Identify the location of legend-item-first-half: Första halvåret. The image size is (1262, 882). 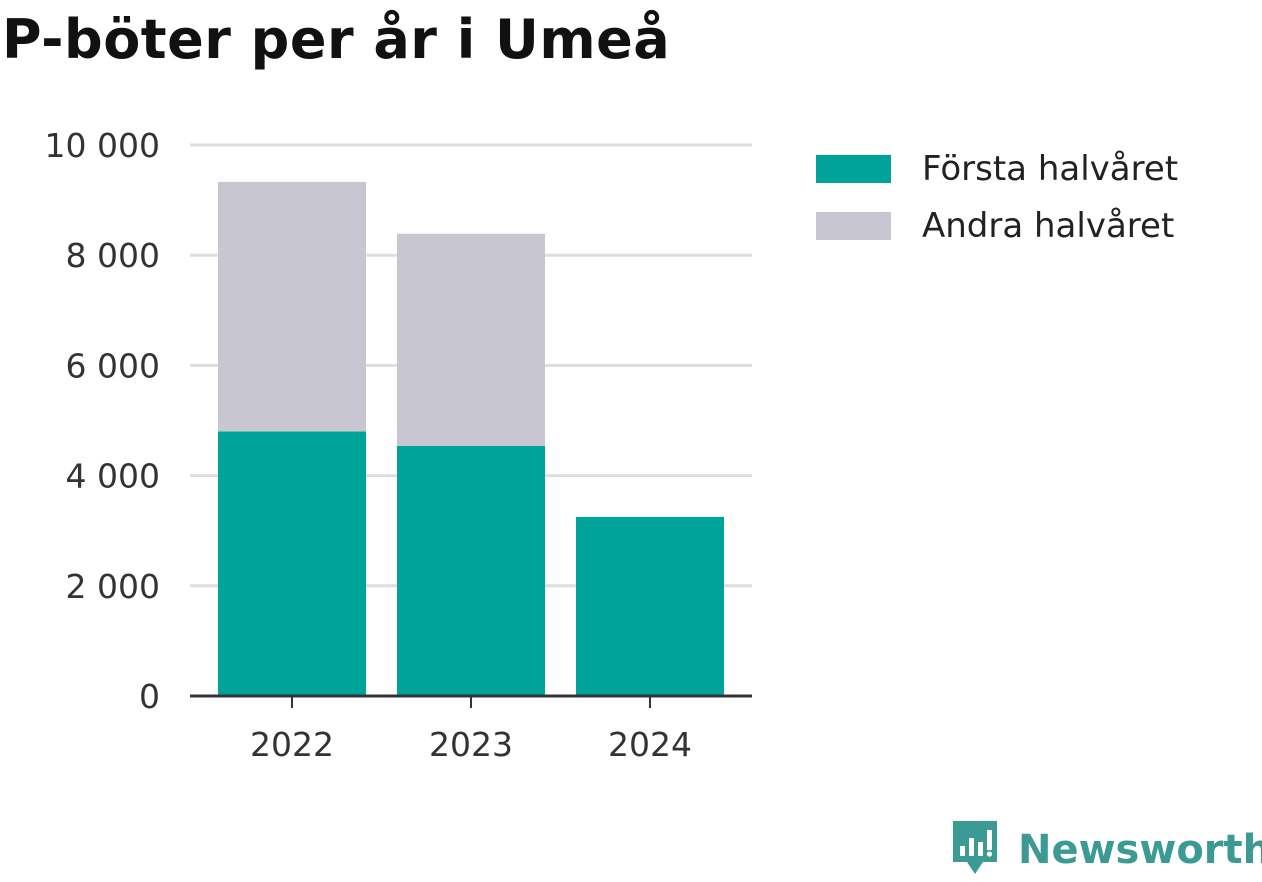
(997, 168).